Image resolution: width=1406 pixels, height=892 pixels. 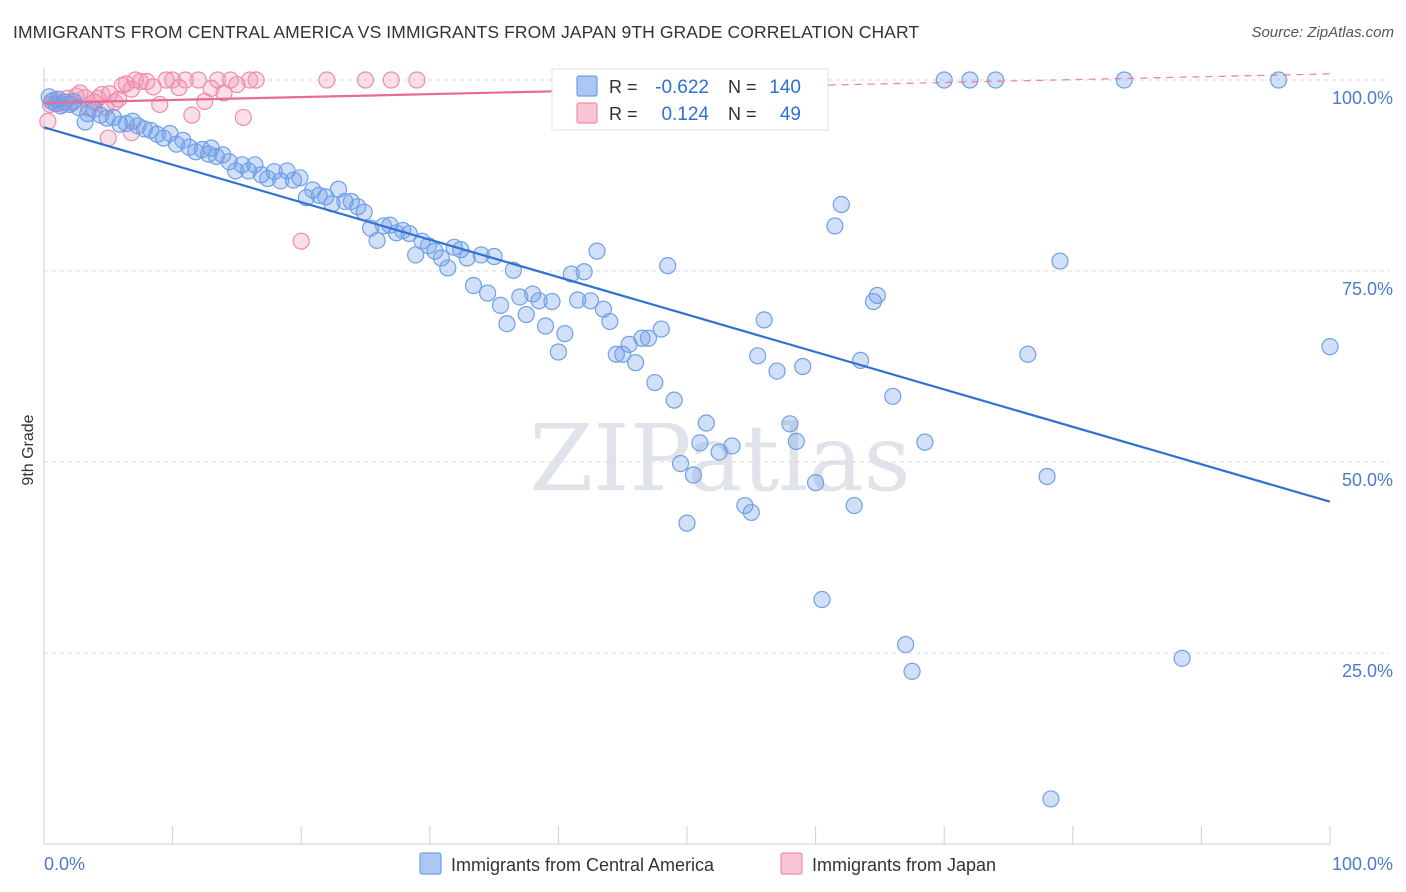 What do you see at coordinates (685, 114) in the screenshot?
I see `stats-r-value: 0.124` at bounding box center [685, 114].